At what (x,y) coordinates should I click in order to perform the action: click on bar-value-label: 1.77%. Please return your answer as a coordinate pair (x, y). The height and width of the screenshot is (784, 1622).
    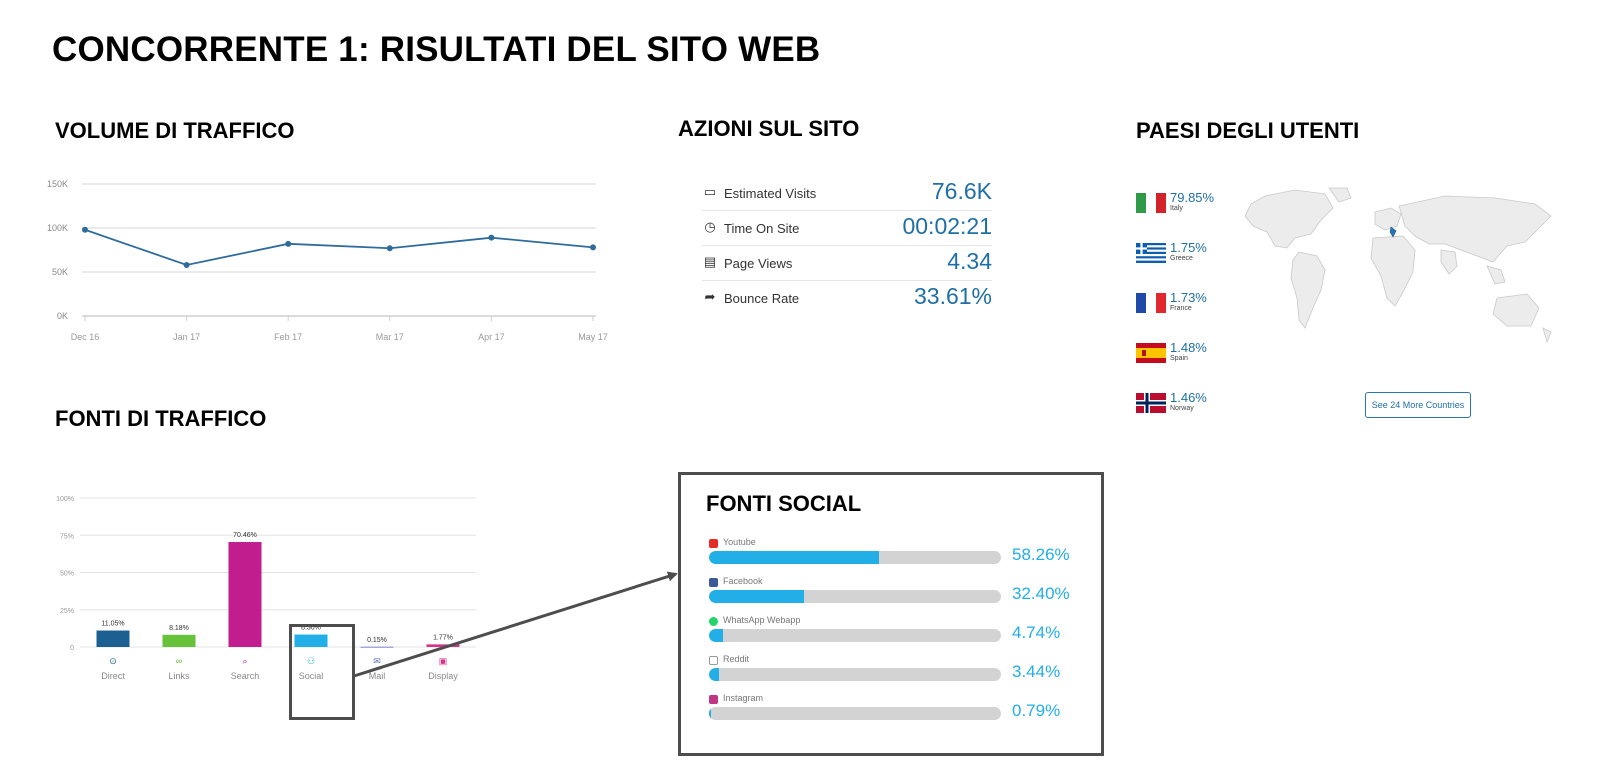
    Looking at the image, I should click on (443, 637).